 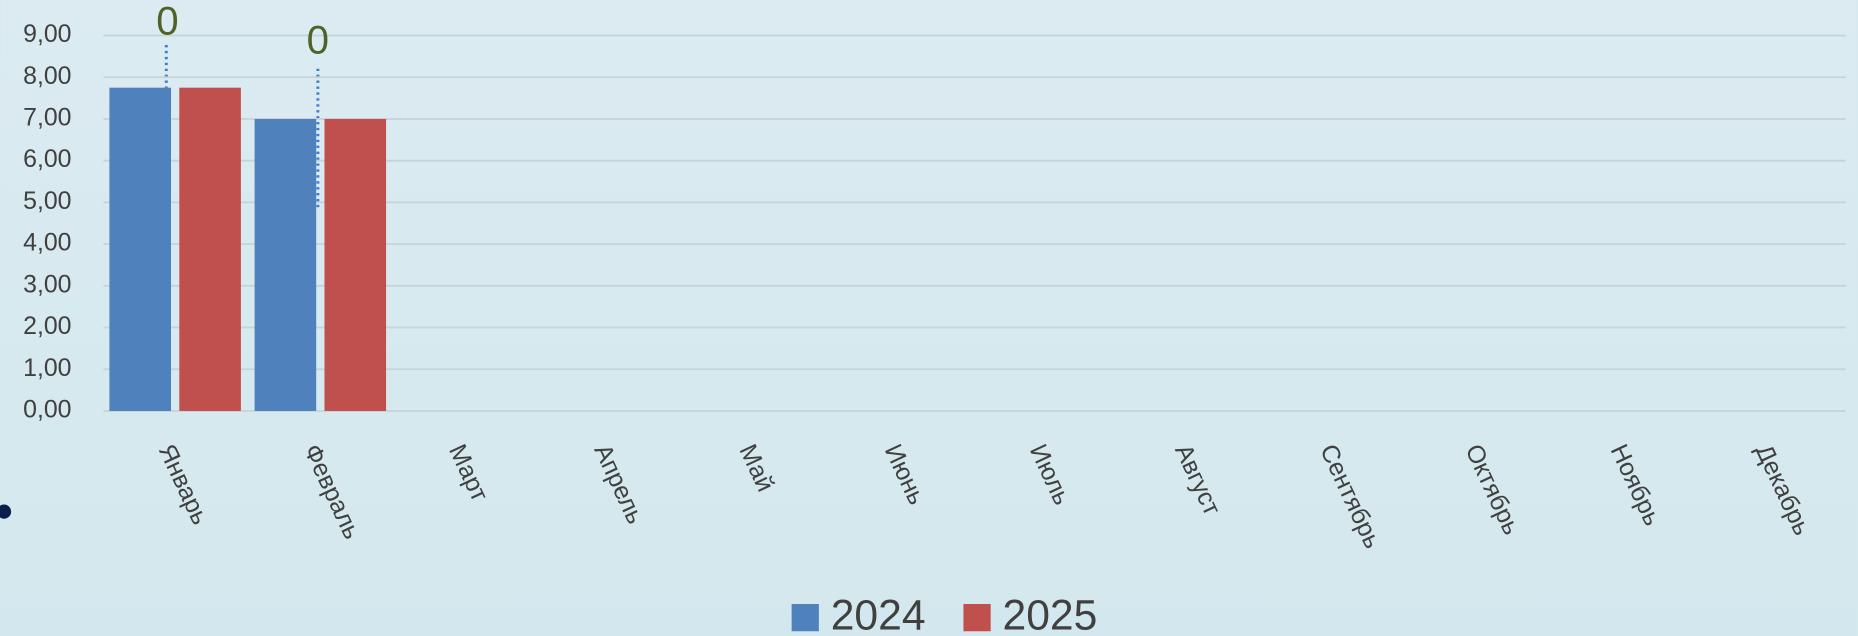 I want to click on y-tick-label: 3,00, so click(x=47, y=284).